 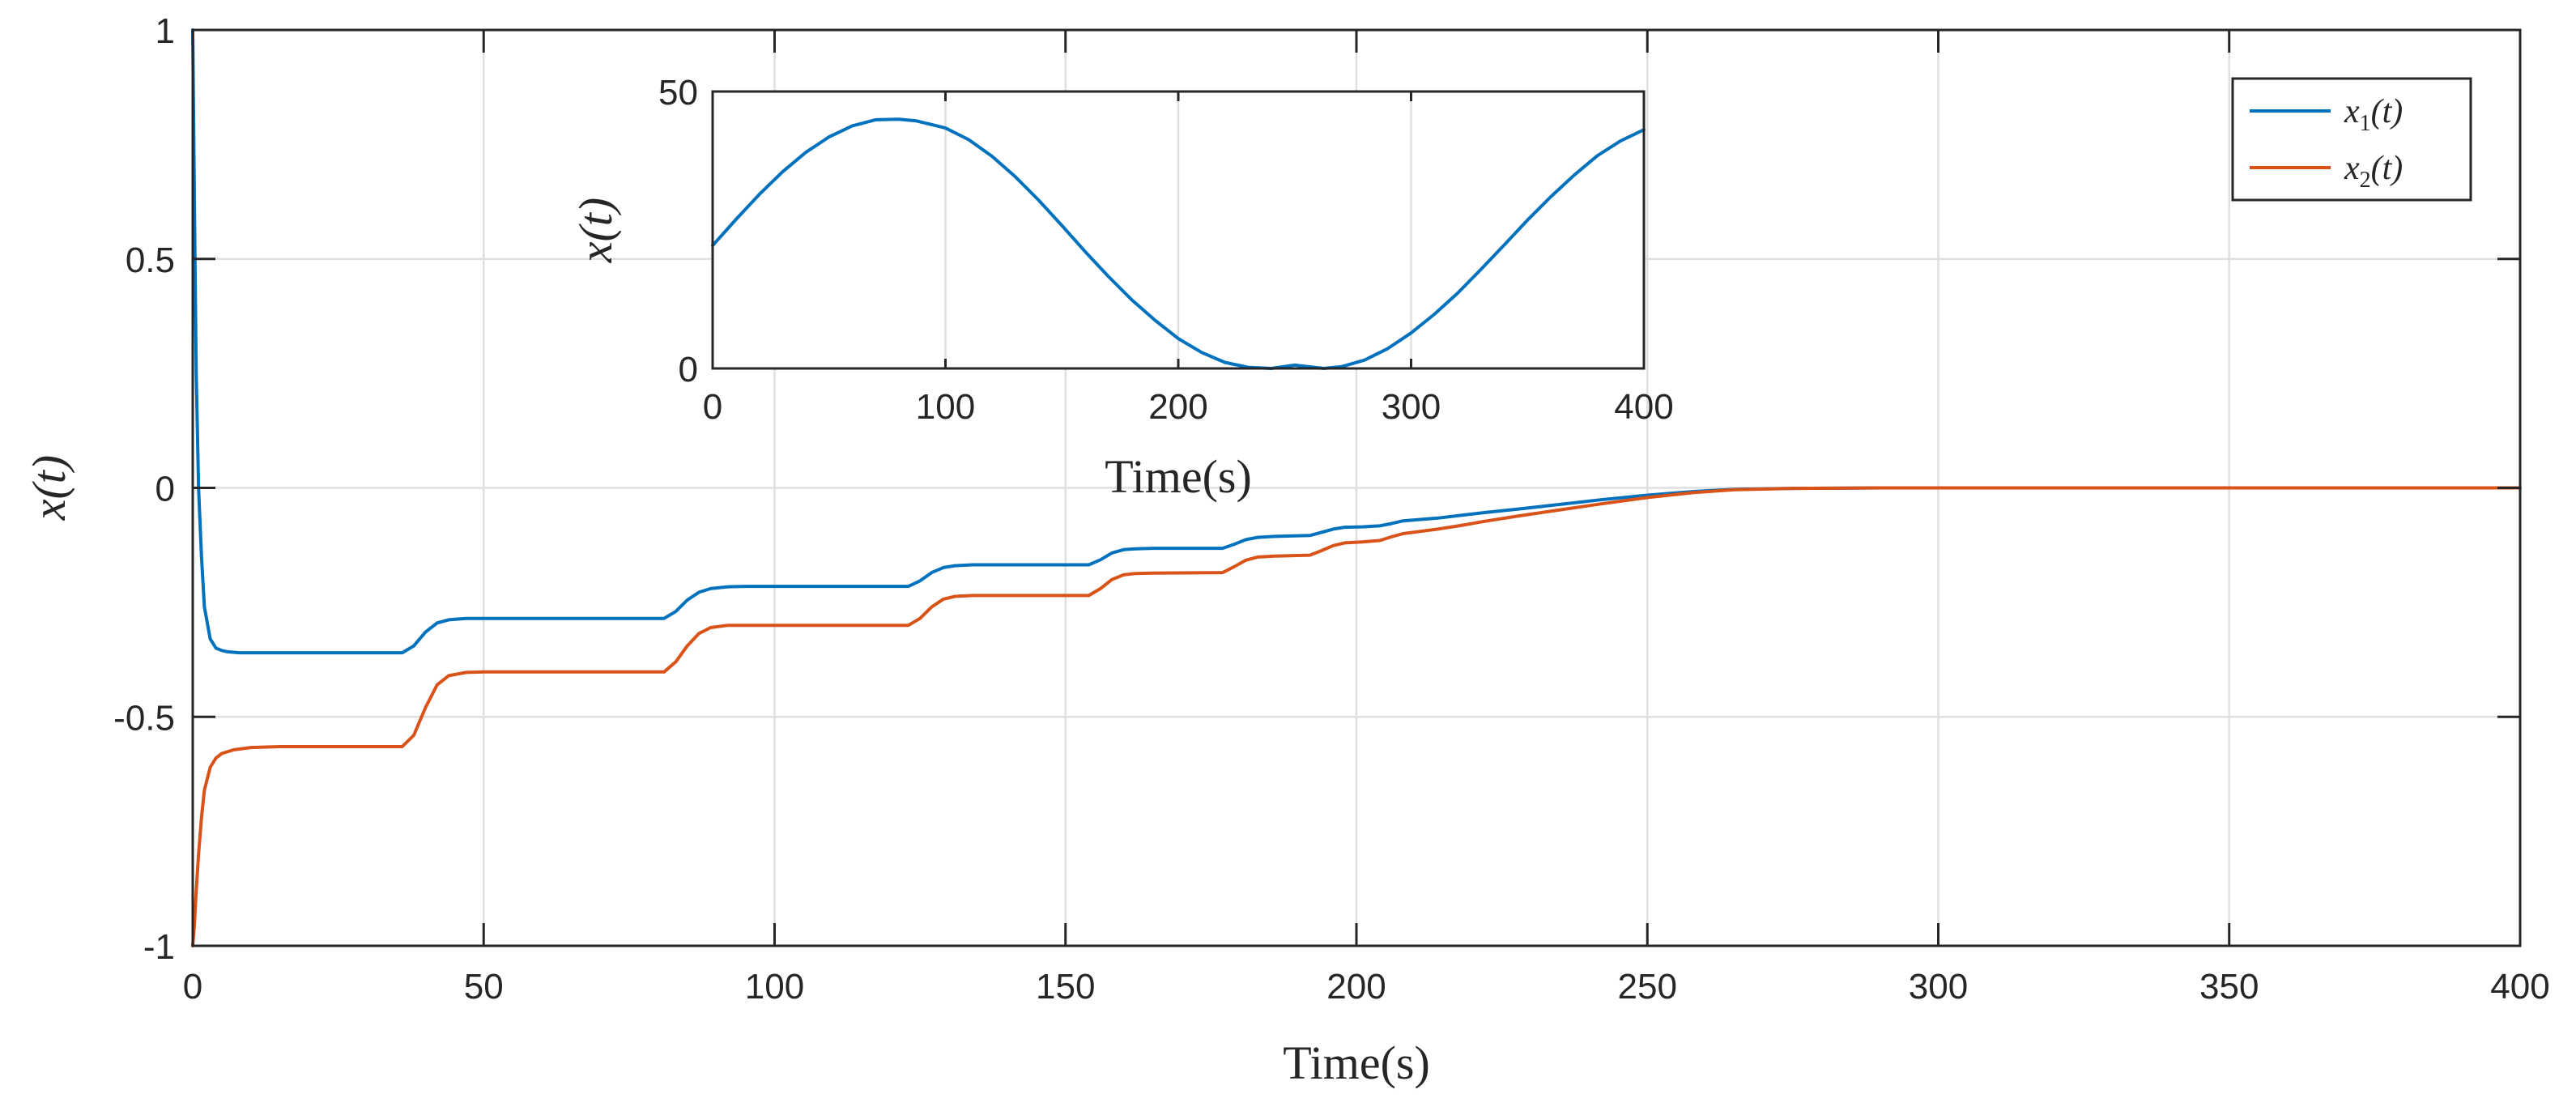 What do you see at coordinates (595, 231) in the screenshot?
I see `inset-y-axis-label: x(t)` at bounding box center [595, 231].